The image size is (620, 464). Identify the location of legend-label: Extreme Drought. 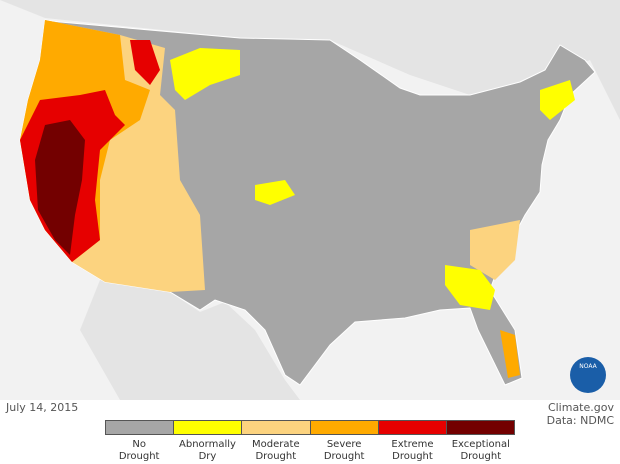
(412, 450).